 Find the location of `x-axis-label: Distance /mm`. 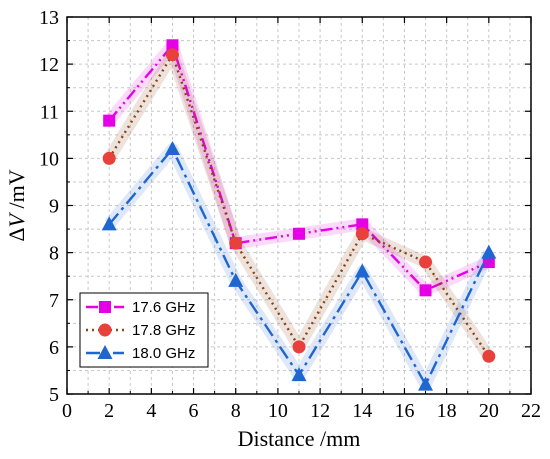

x-axis-label: Distance /mm is located at coordinates (299, 438).